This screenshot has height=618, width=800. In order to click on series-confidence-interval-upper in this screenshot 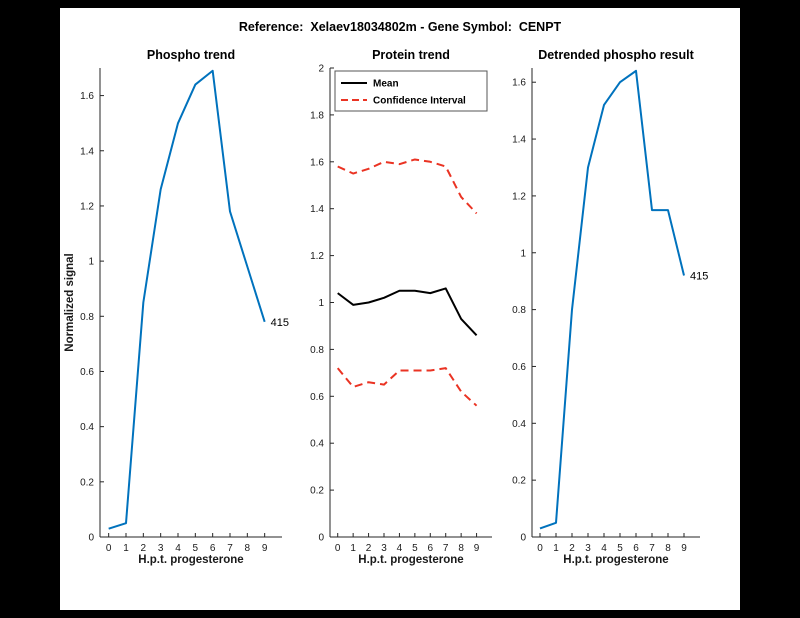, I will do `click(407, 186)`.